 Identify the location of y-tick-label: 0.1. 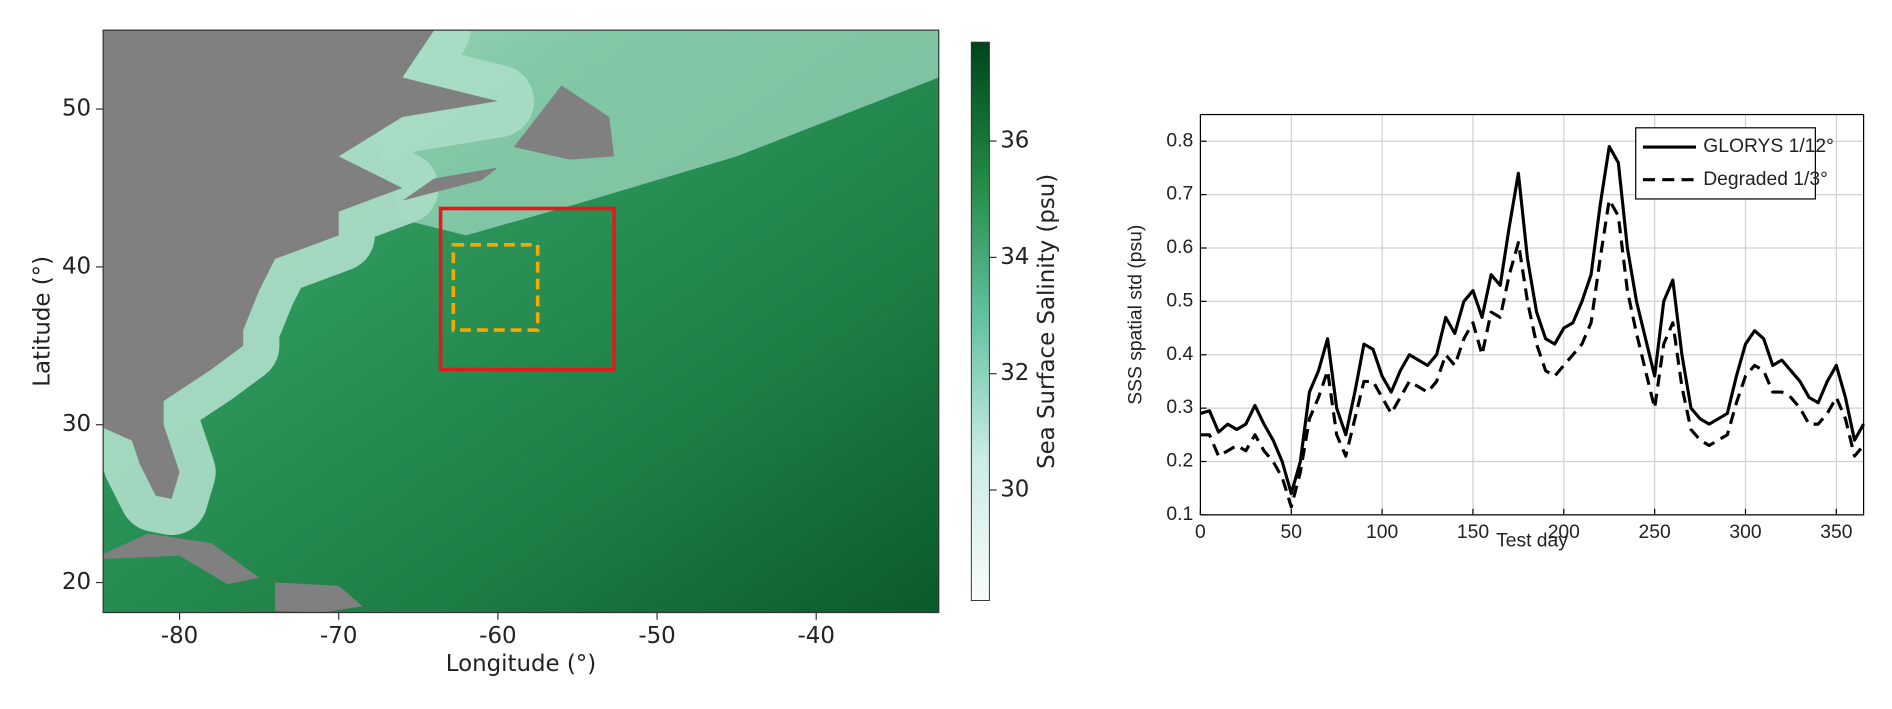
(1179, 514).